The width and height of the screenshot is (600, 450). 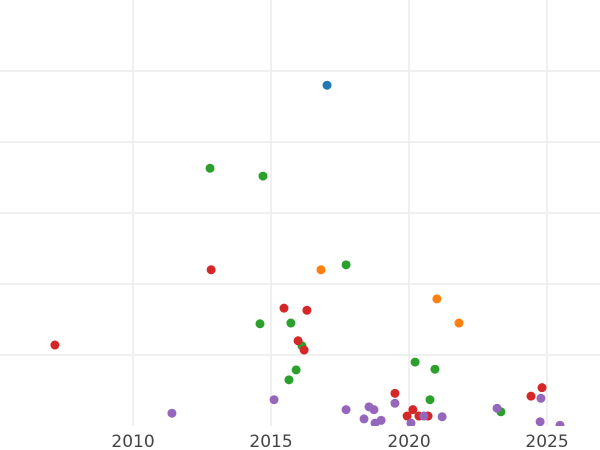 I want to click on x-axis-ticks: 2010 2015 2020 2025, so click(x=339, y=441).